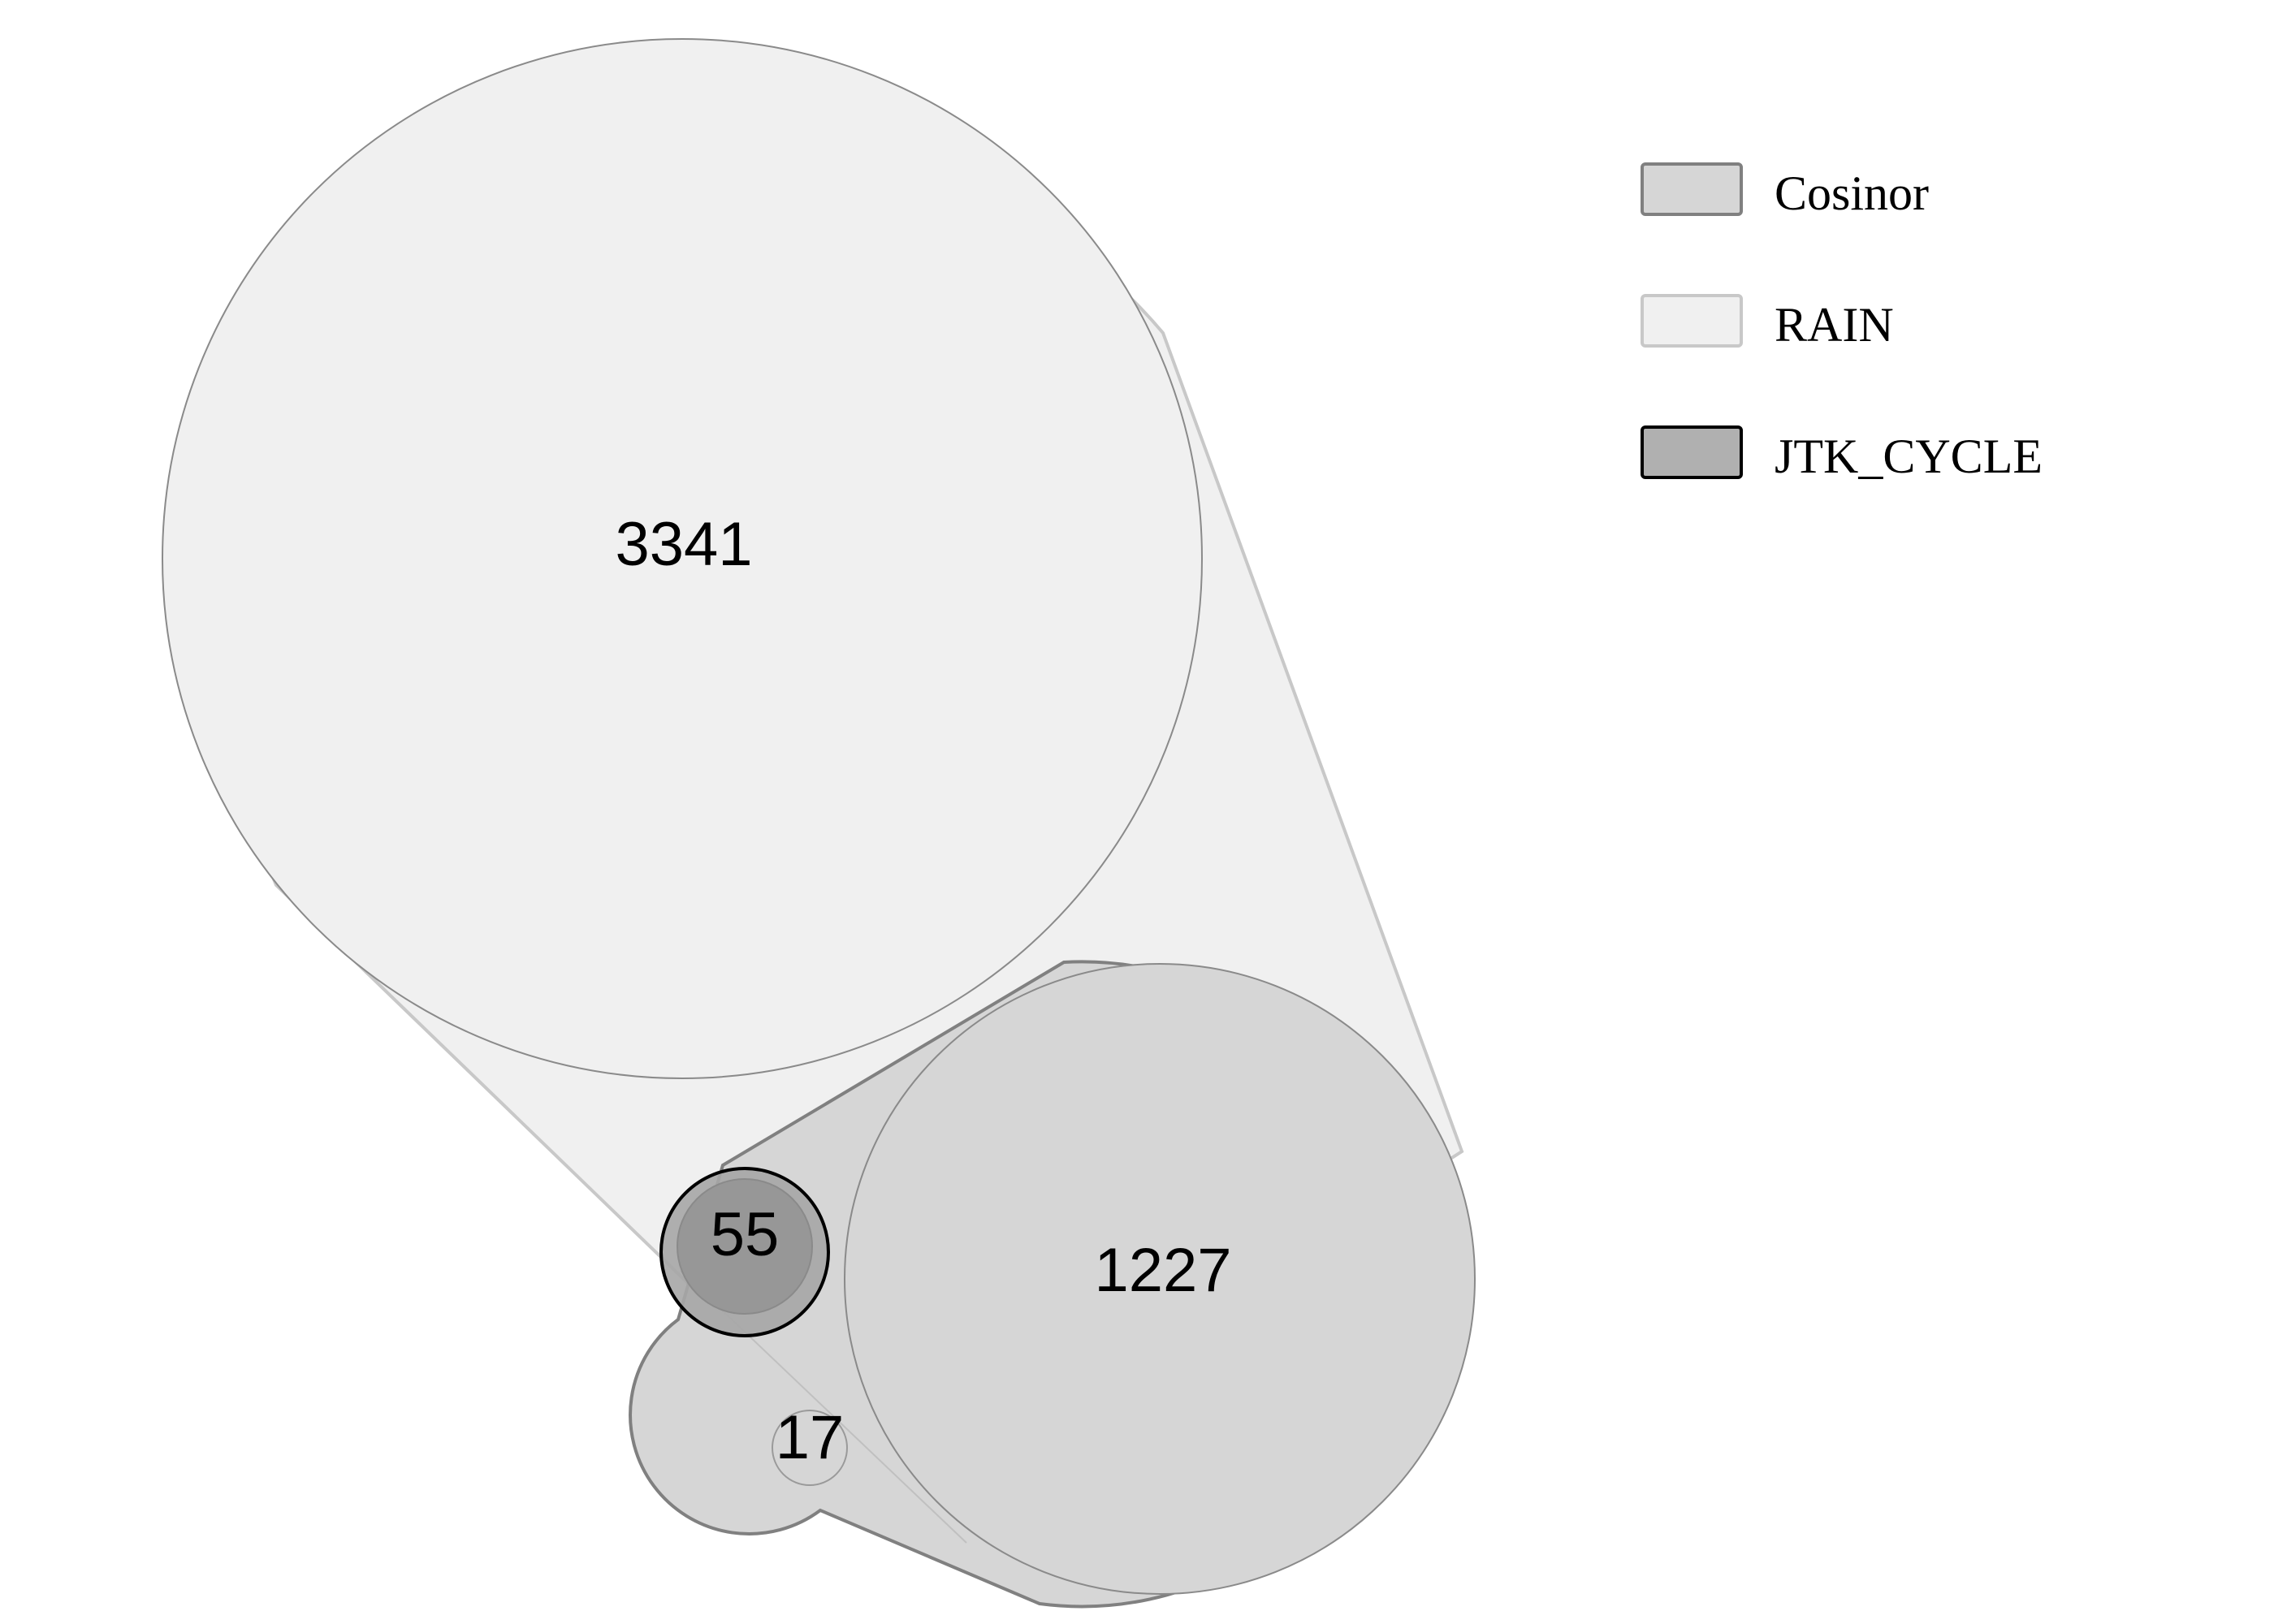 The width and height of the screenshot is (2274, 1624). What do you see at coordinates (1852, 193) in the screenshot?
I see `legend-label-cosinor: Cosinor` at bounding box center [1852, 193].